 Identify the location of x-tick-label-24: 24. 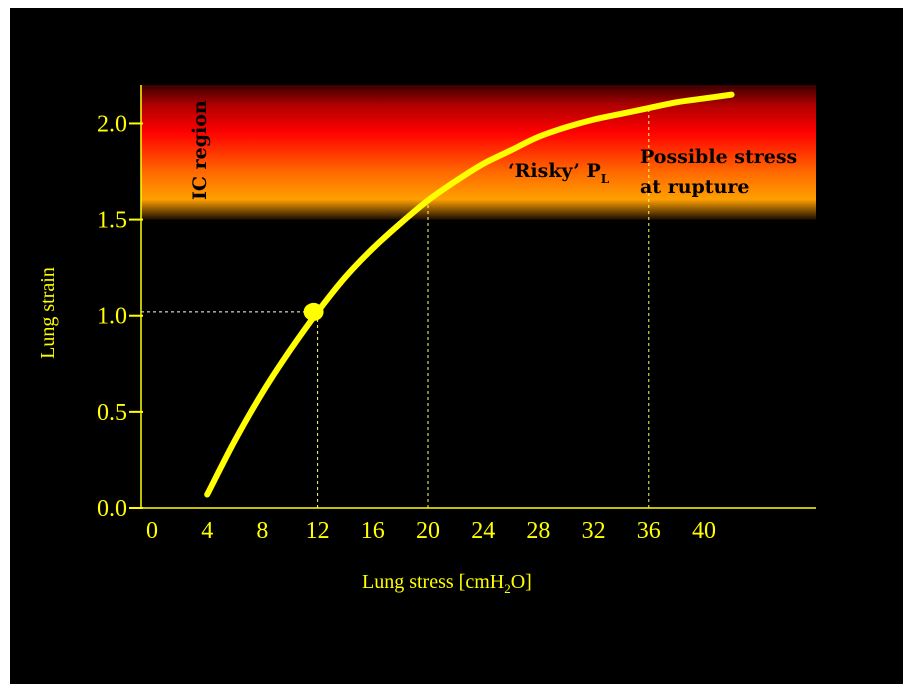
(483, 531).